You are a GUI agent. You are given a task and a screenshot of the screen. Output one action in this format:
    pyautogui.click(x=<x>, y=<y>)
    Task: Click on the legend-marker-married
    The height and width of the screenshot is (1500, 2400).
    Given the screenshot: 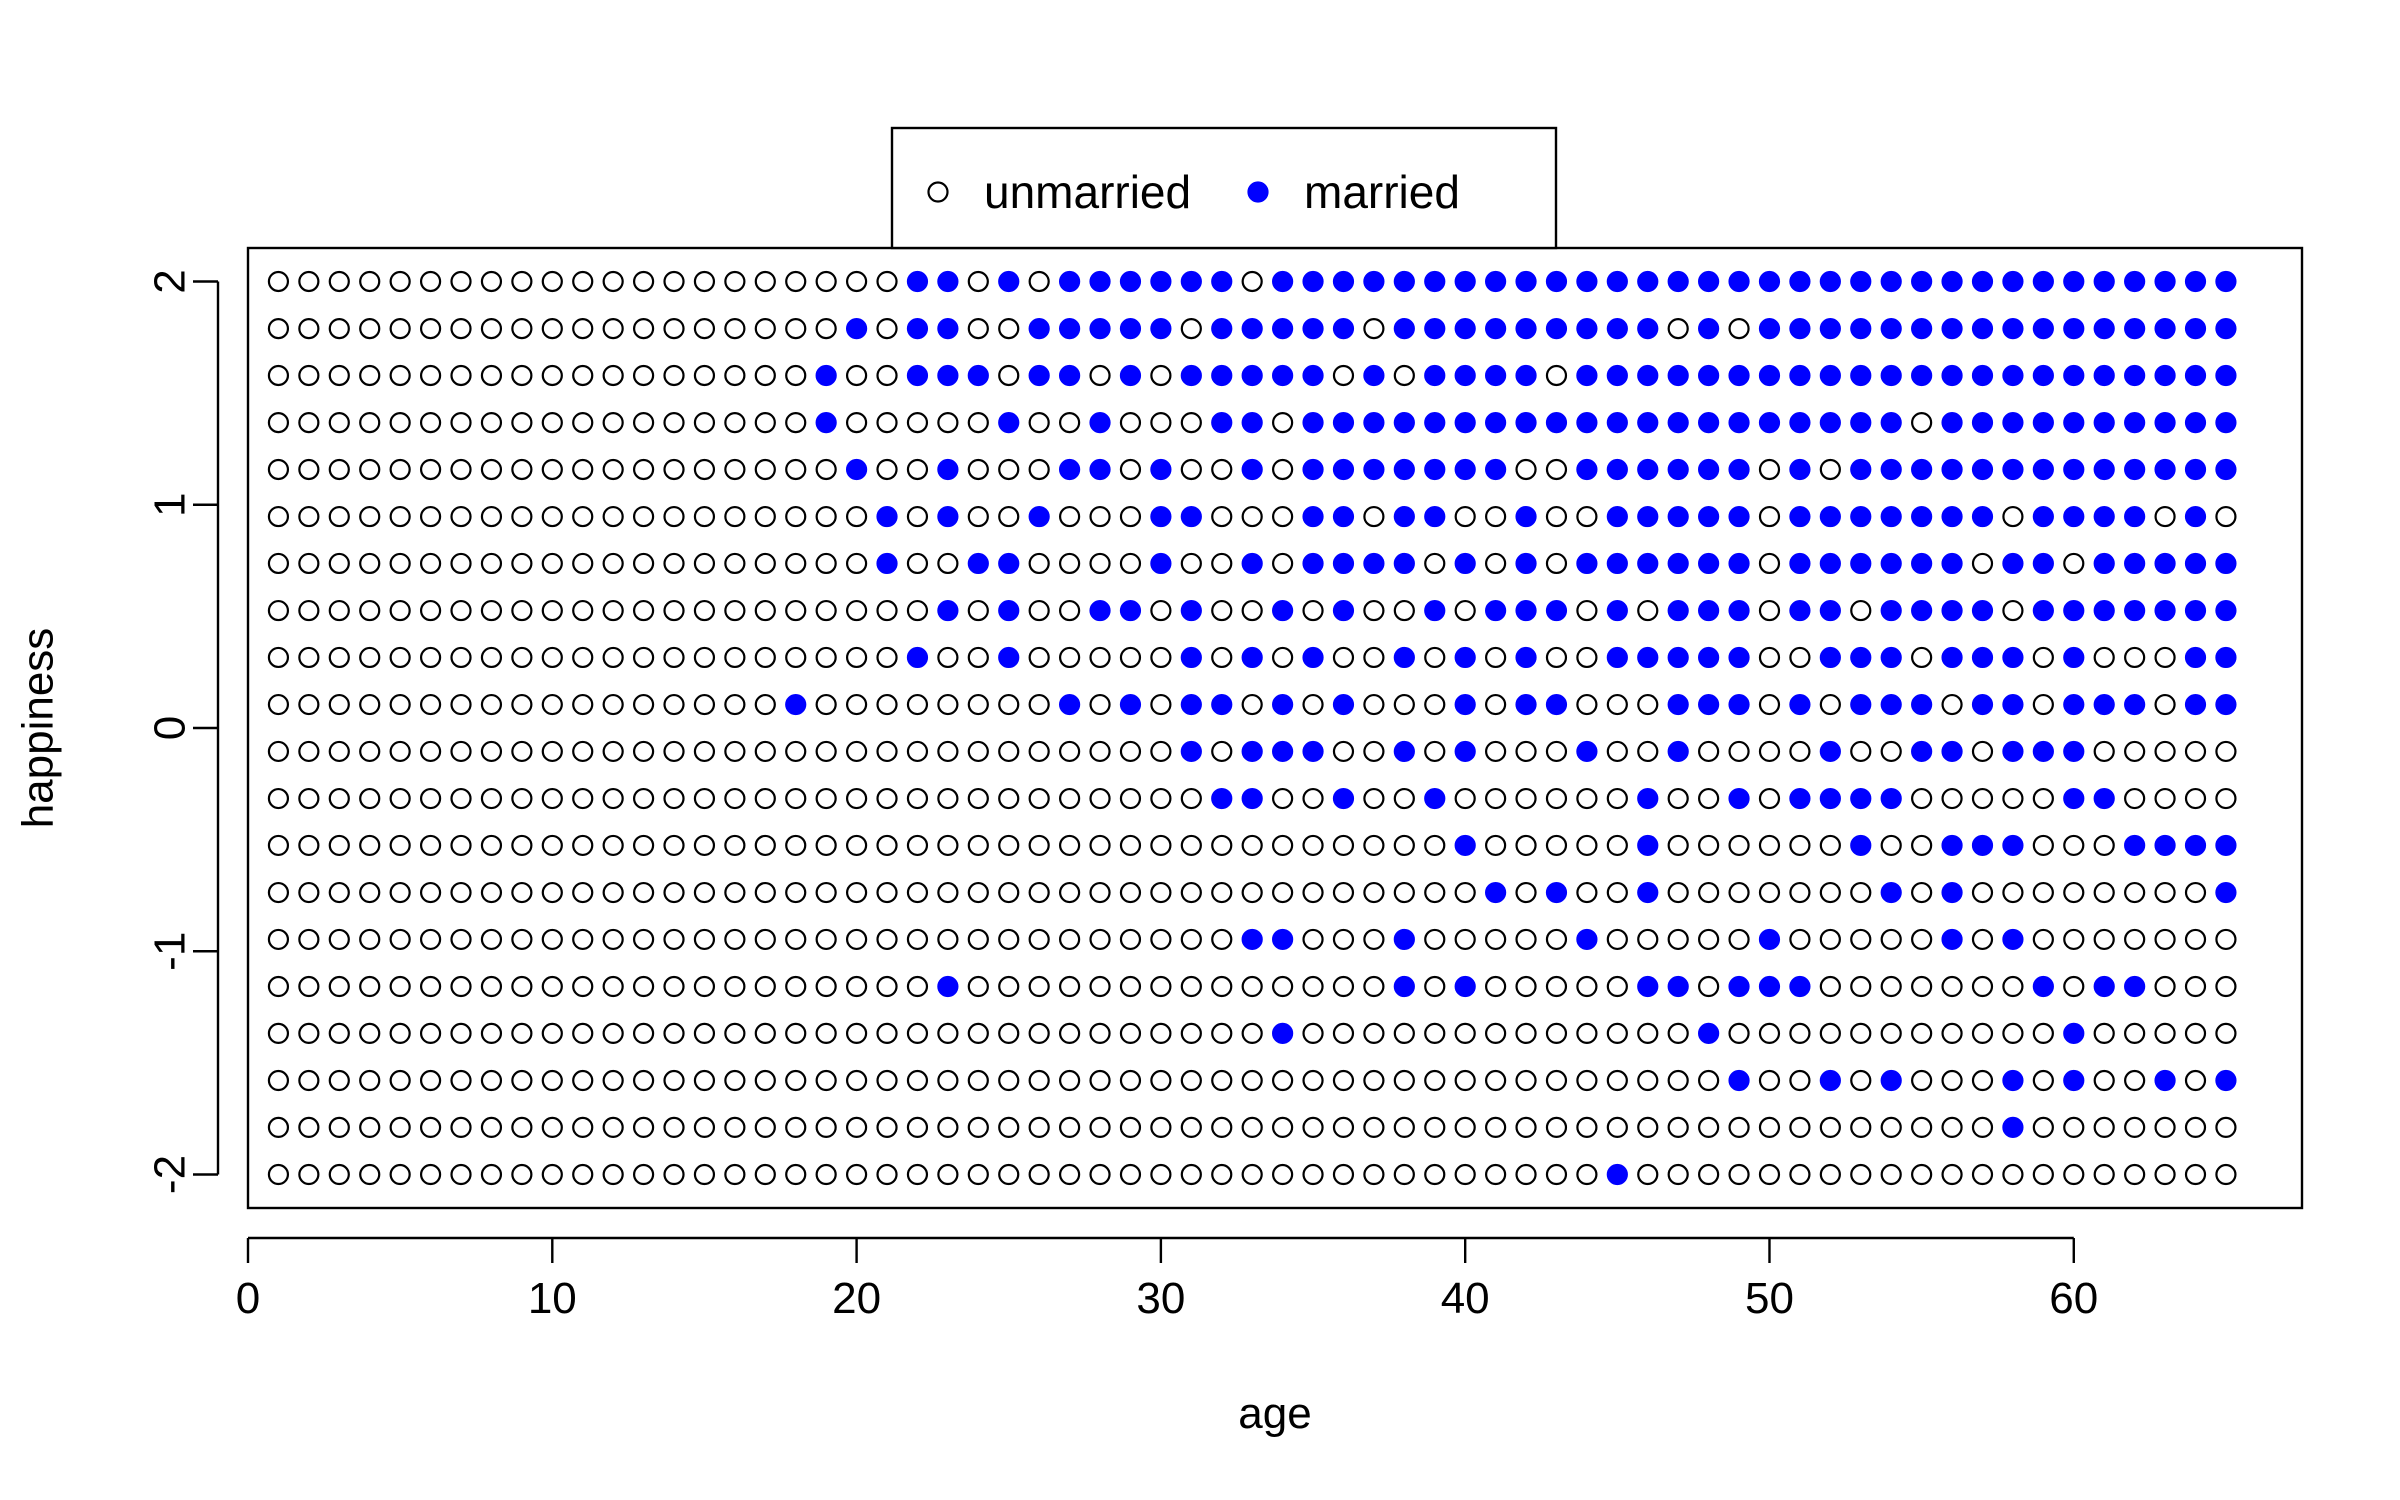 What is the action you would take?
    pyautogui.click(x=1258, y=192)
    